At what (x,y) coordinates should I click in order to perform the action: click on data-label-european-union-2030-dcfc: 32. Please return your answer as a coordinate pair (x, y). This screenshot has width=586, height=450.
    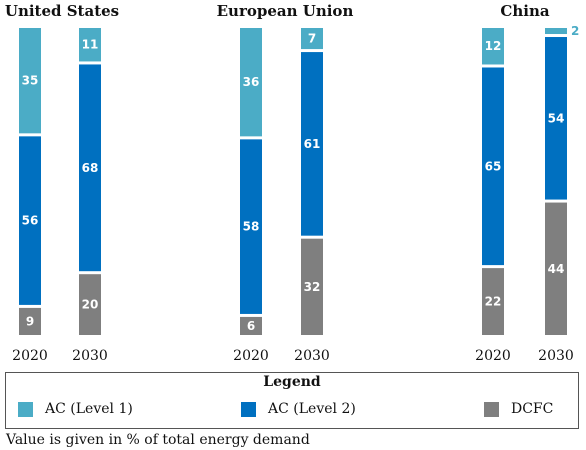
    Looking at the image, I should click on (312, 287).